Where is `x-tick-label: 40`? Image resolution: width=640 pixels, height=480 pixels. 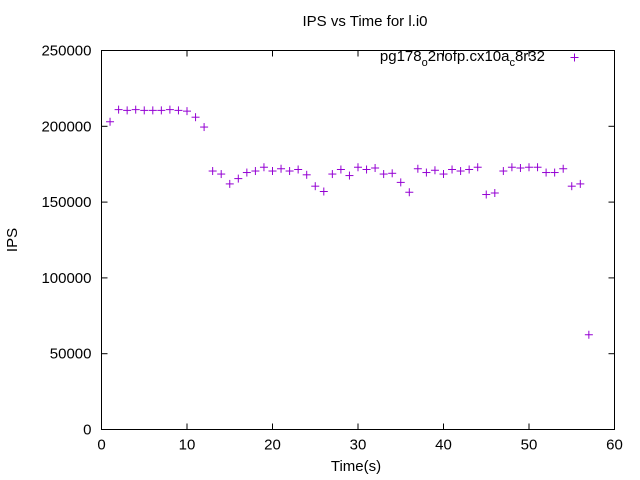
x-tick-label: 40 is located at coordinates (443, 445).